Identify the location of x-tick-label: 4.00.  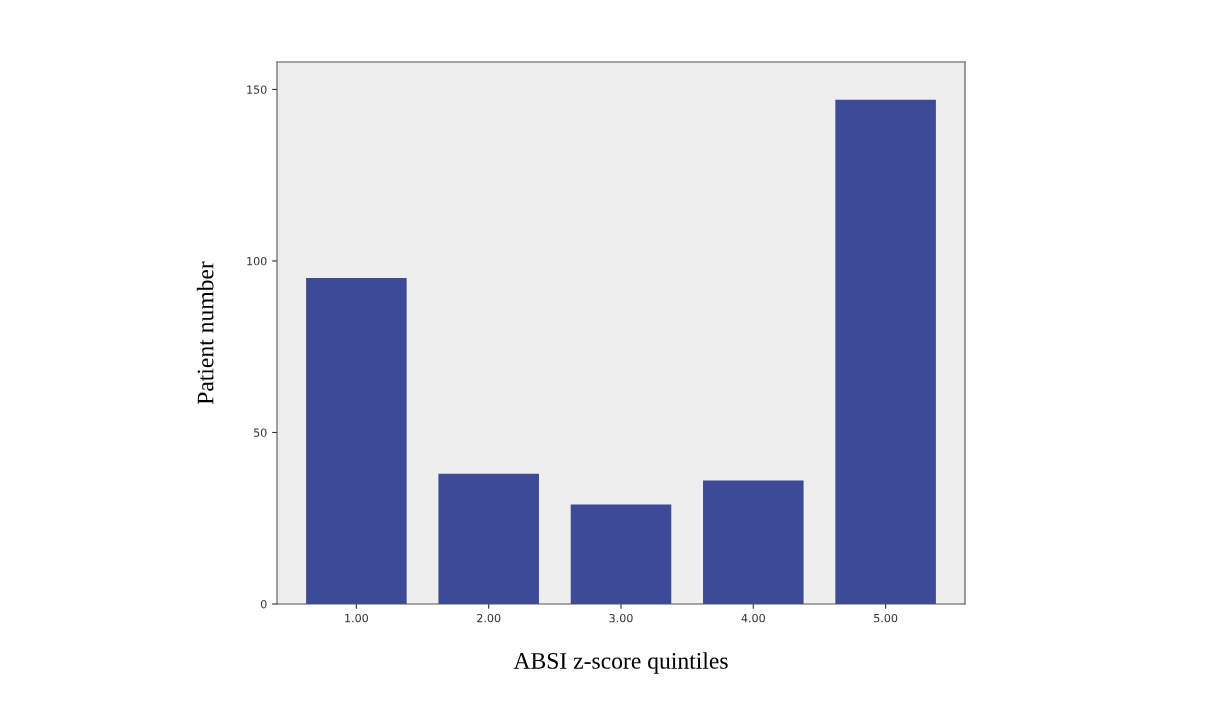
(753, 618).